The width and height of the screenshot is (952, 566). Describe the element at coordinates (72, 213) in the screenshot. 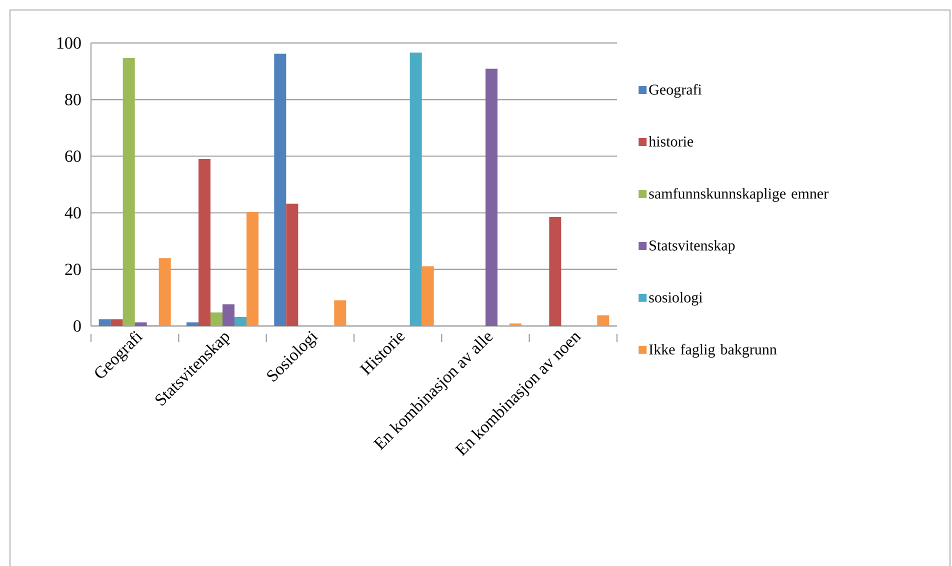

I see `y-tick-label: 40` at that location.